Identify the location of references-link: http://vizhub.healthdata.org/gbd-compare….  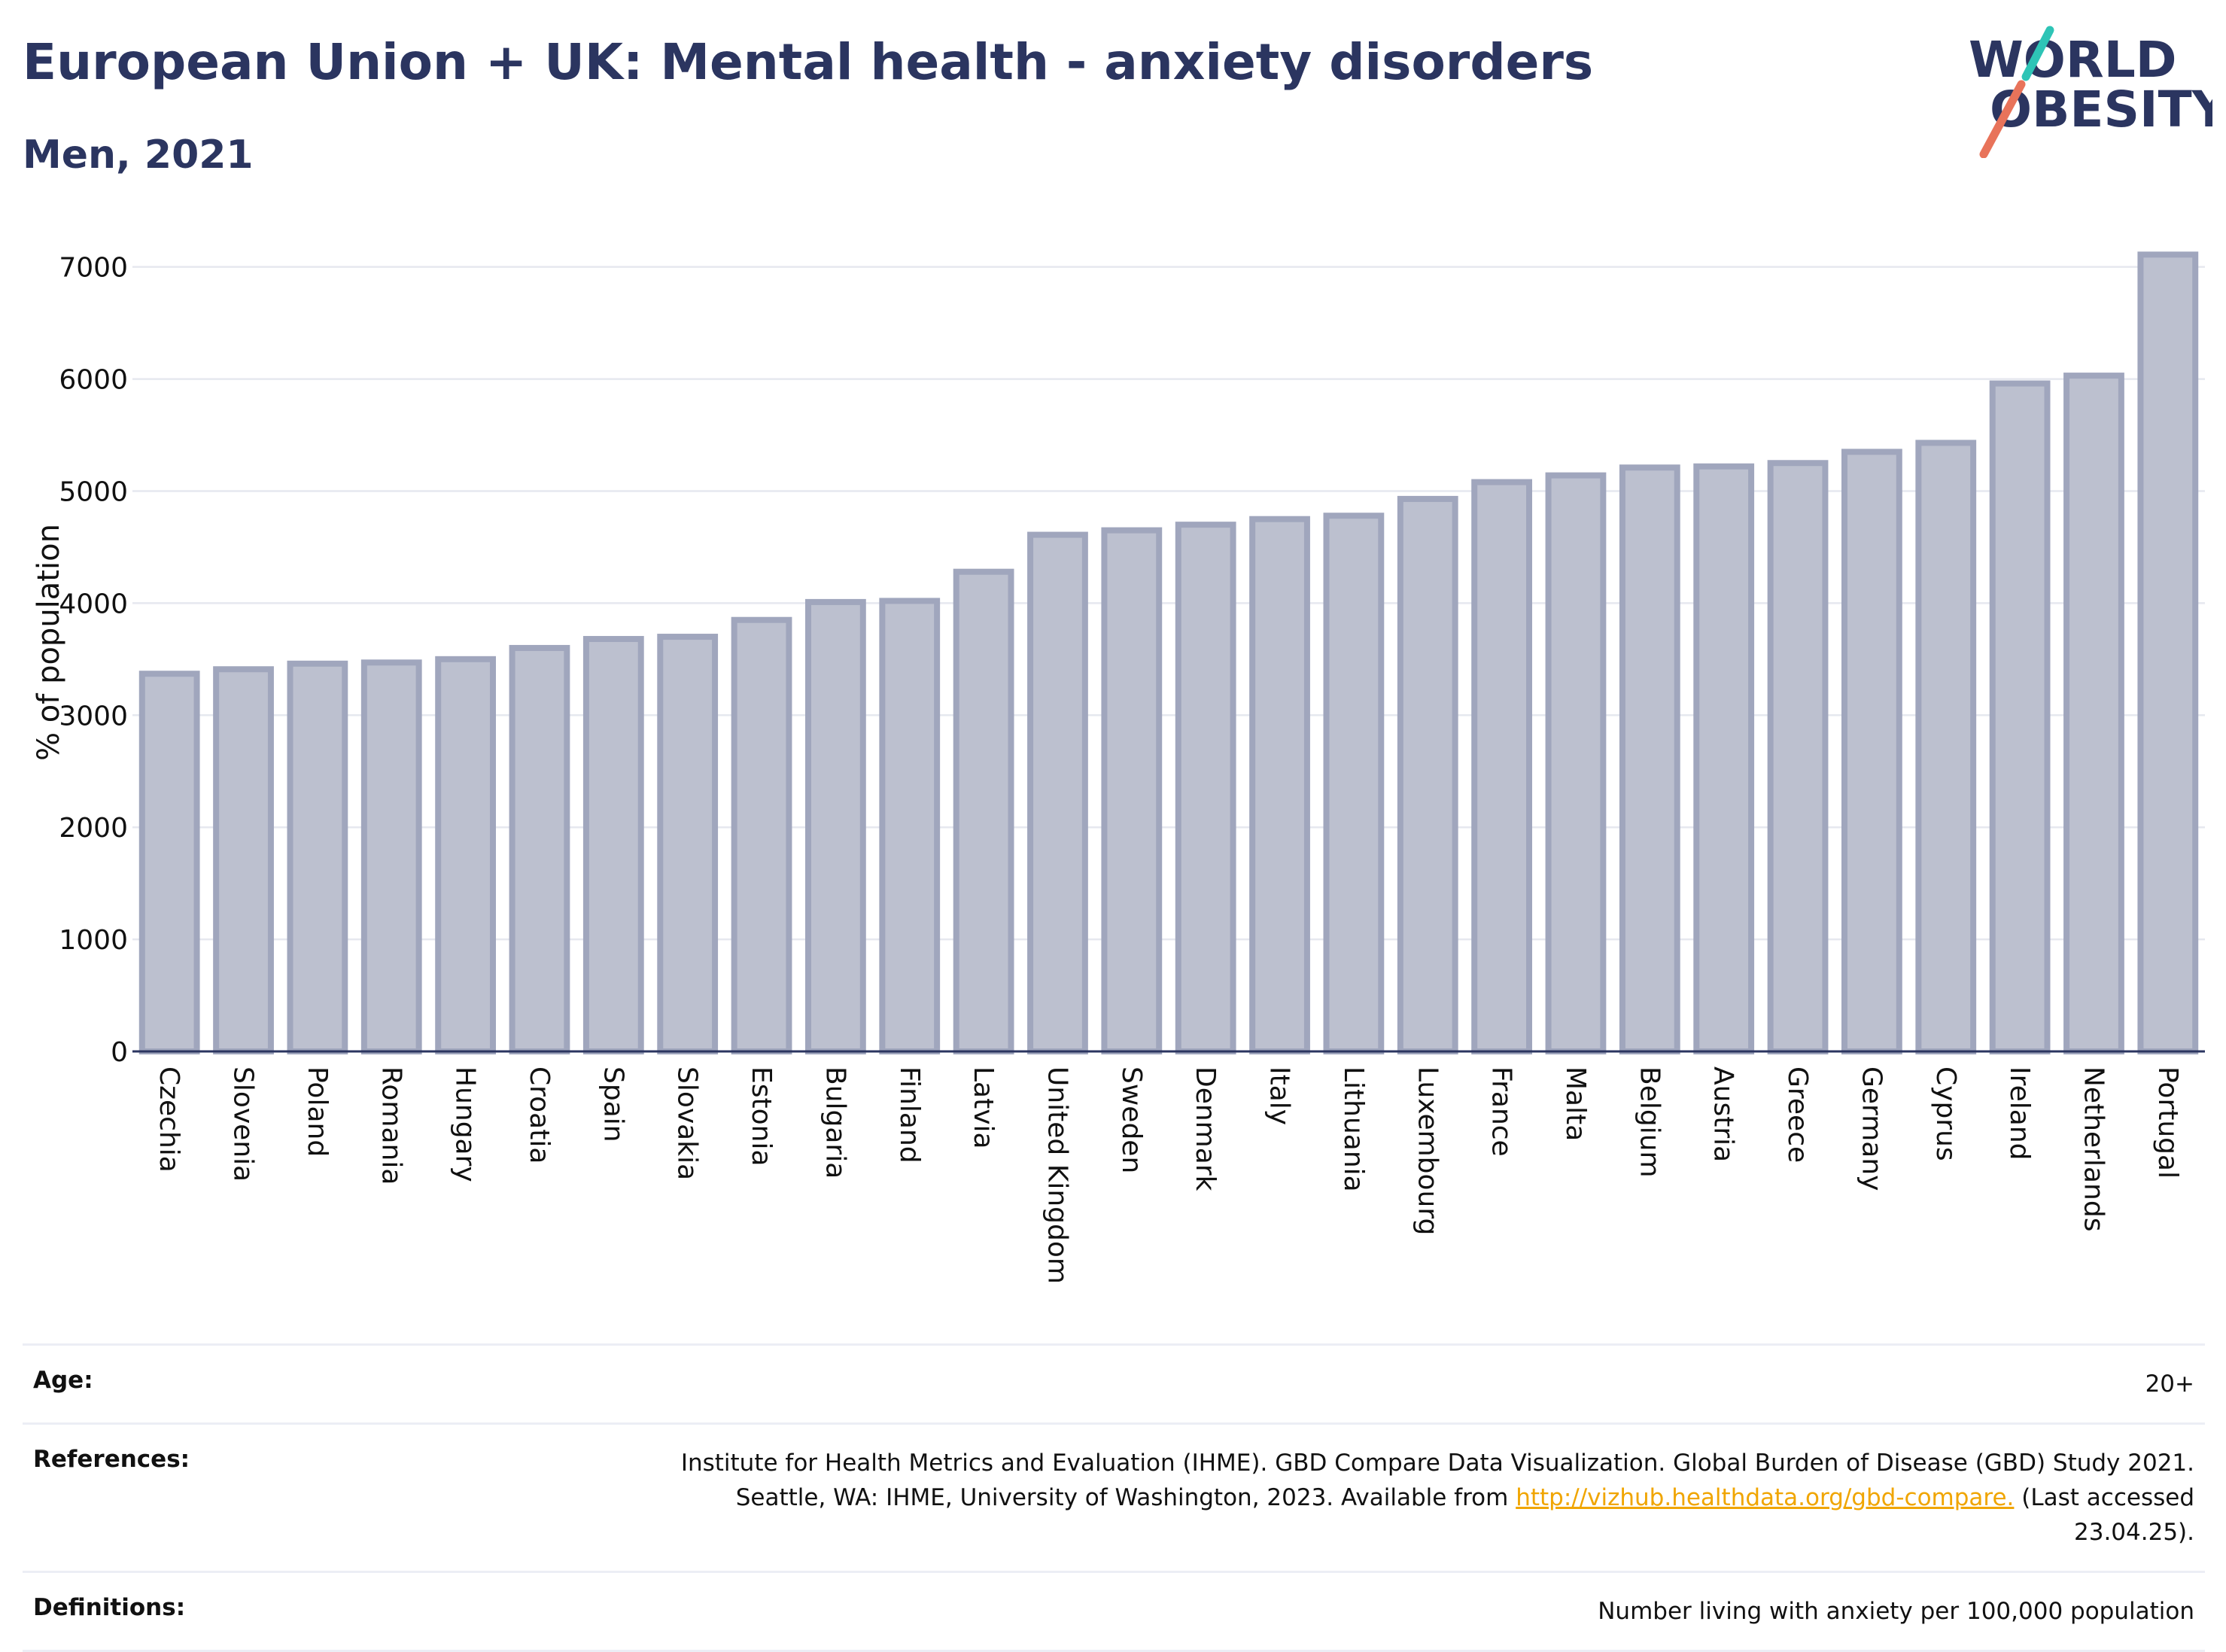
(1765, 1498).